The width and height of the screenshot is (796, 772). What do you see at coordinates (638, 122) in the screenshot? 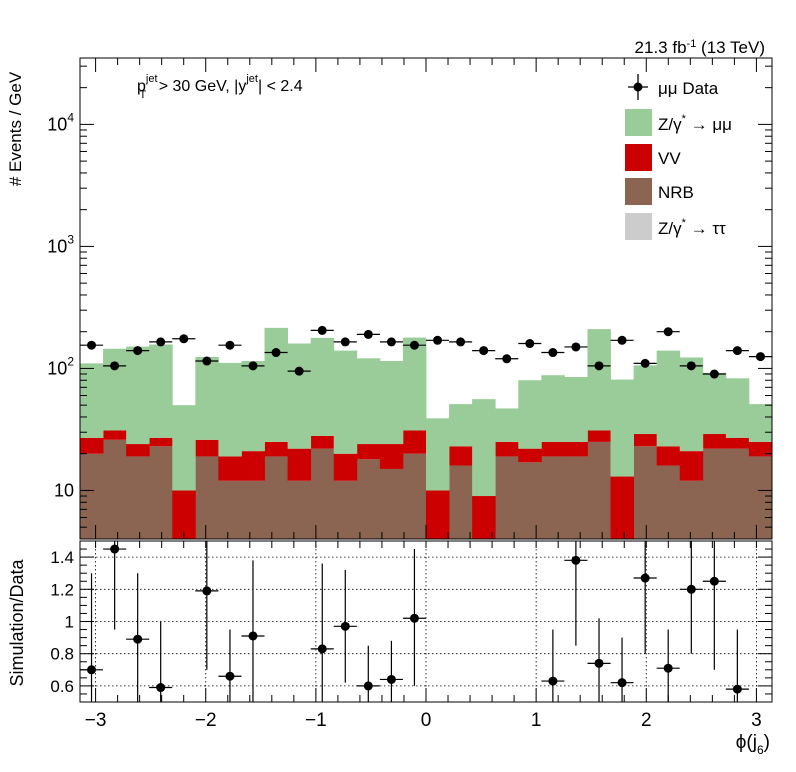
I see `zmm-swatch-icon` at bounding box center [638, 122].